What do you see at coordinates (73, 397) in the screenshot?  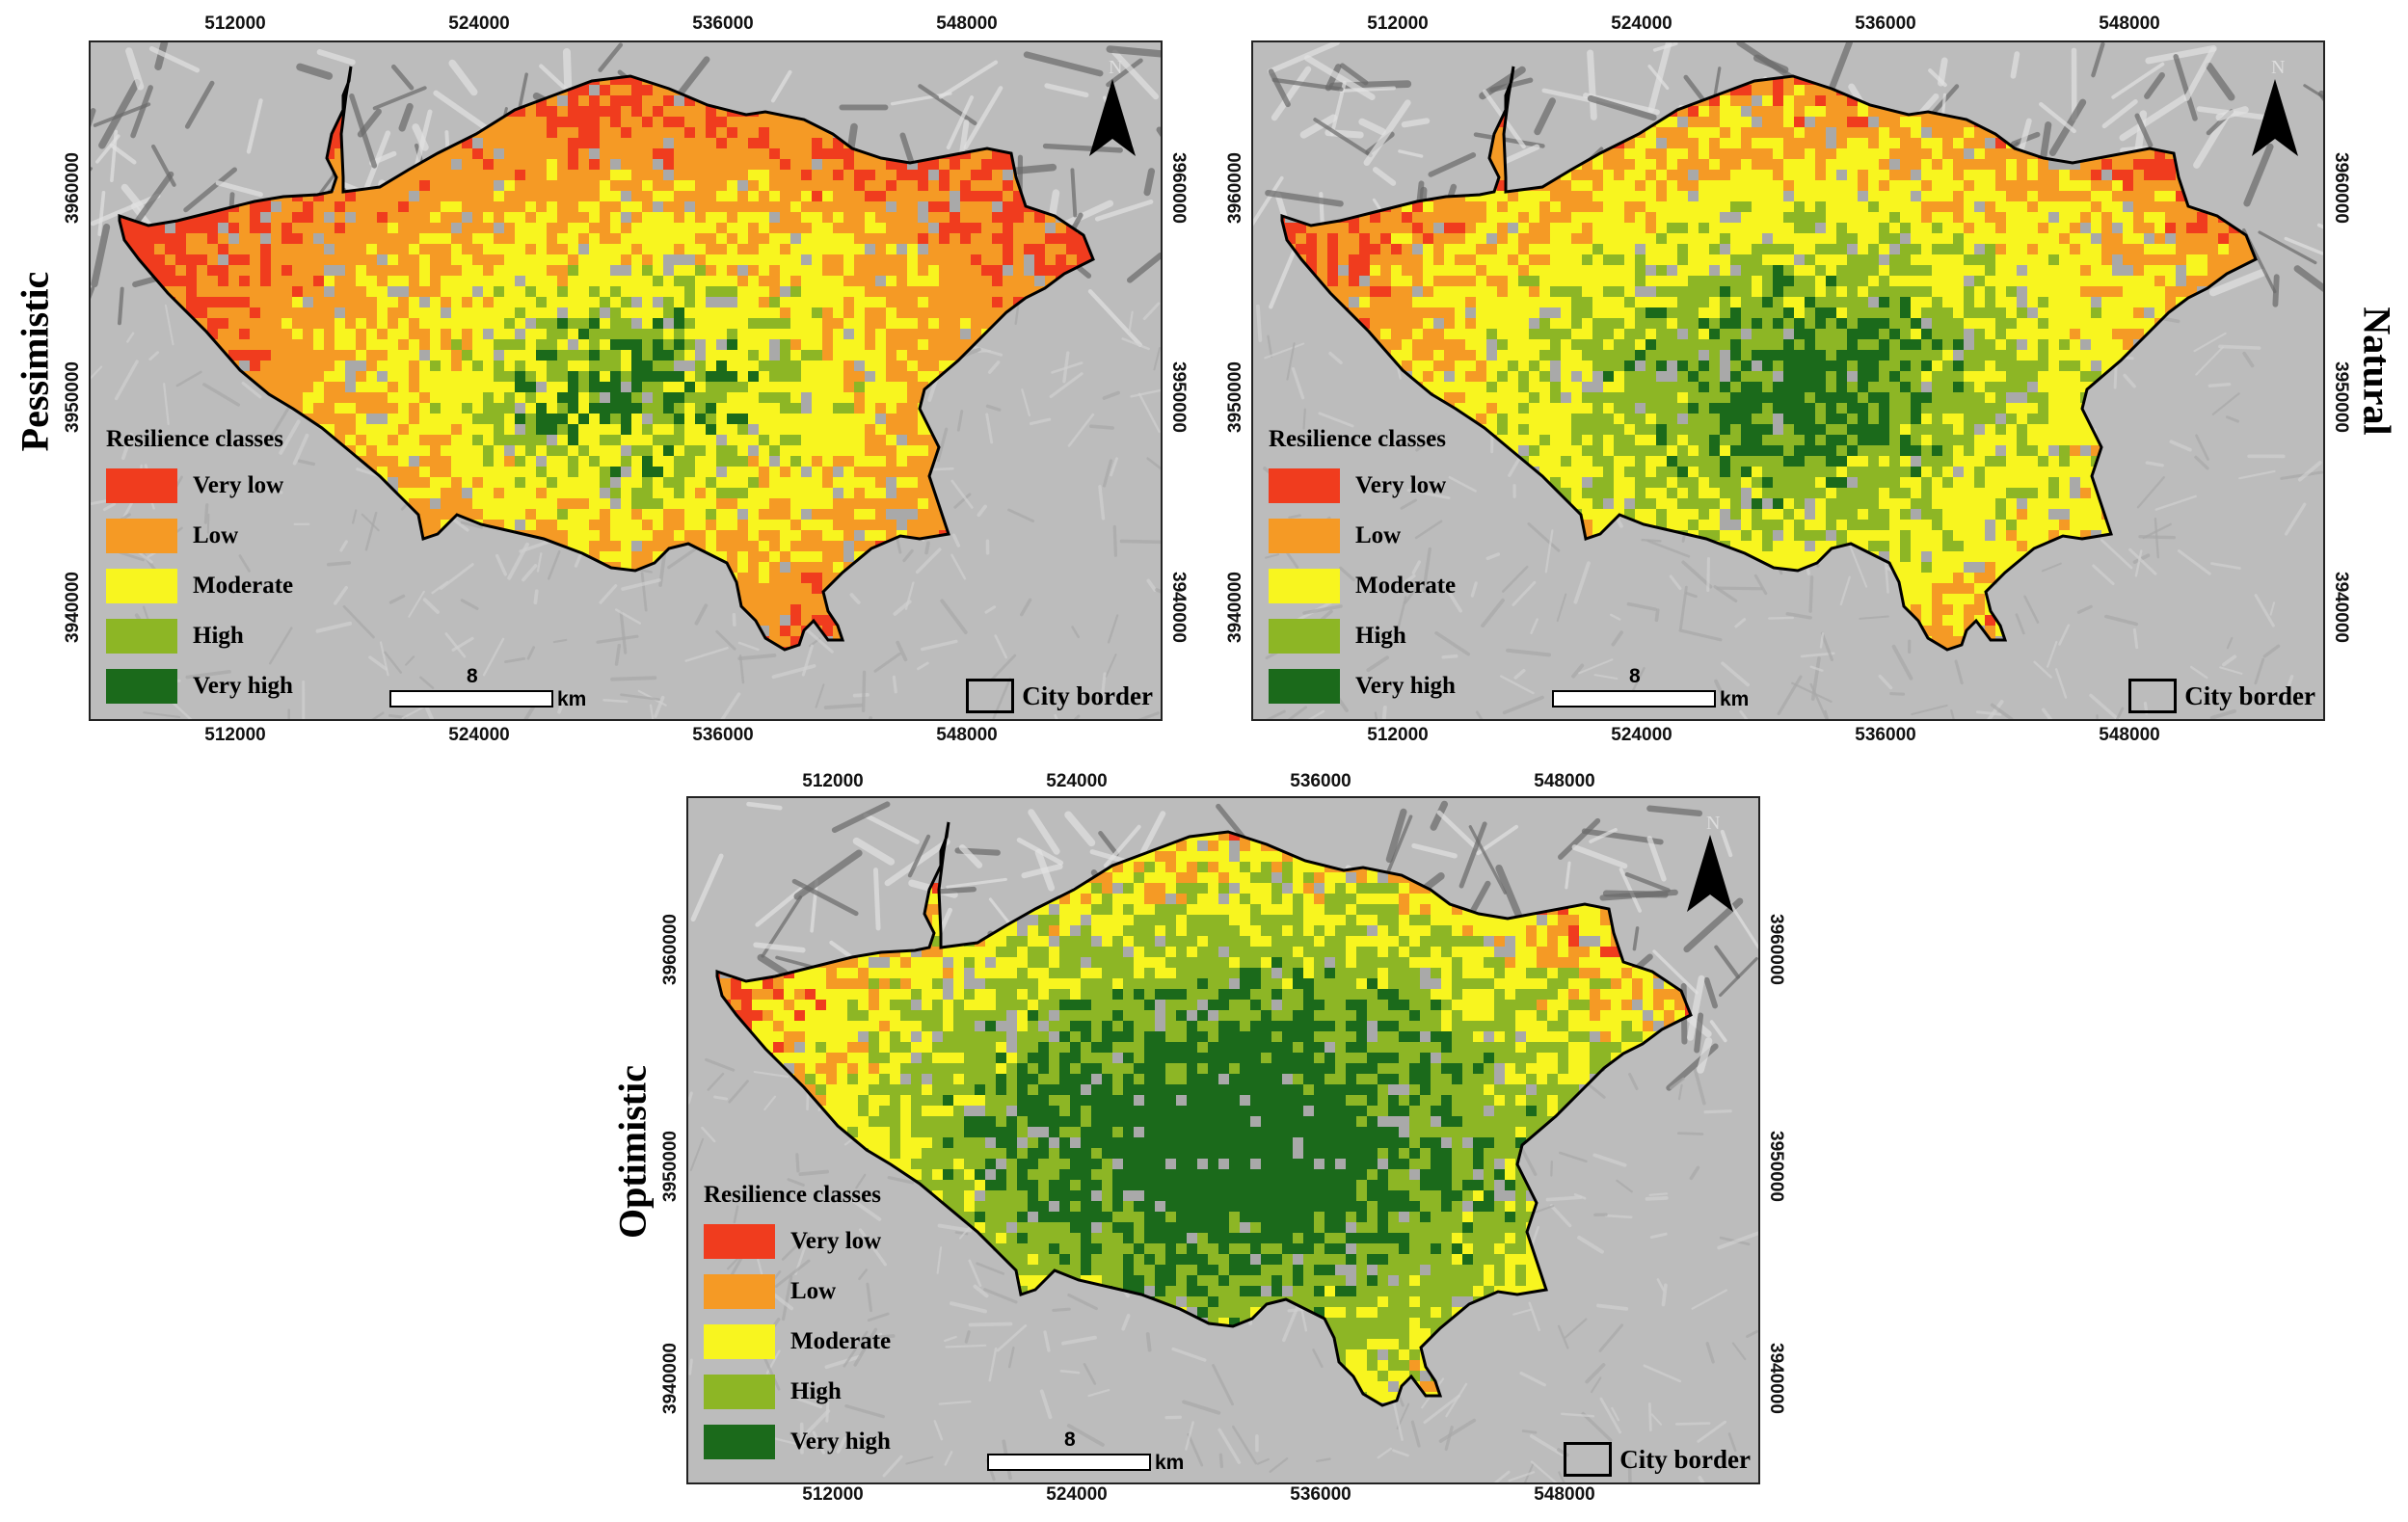 I see `y-tick-left: 3950000` at bounding box center [73, 397].